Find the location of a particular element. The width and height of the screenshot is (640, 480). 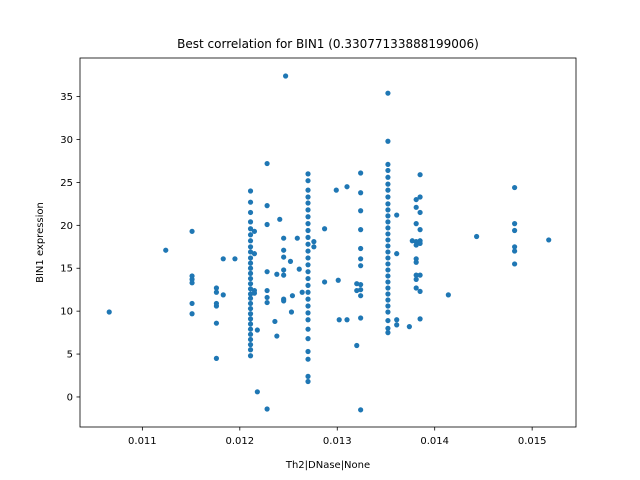

x-axis-label: Th2|DNase|None is located at coordinates (327, 465).